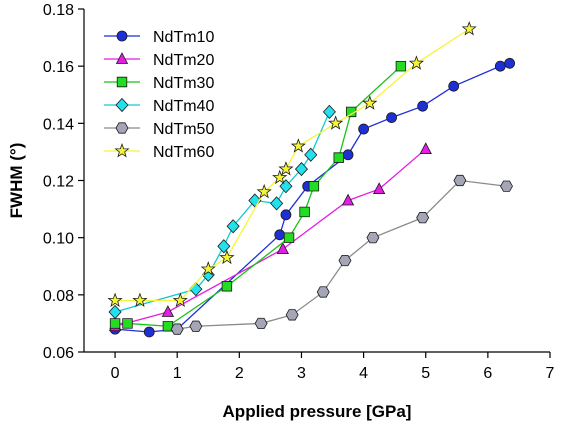 The width and height of the screenshot is (566, 424). Describe the element at coordinates (159, 95) in the screenshot. I see `legend: NdTm10 NdTm20 NdTm30 NdTm40 NdTm50 NdTm60` at that location.